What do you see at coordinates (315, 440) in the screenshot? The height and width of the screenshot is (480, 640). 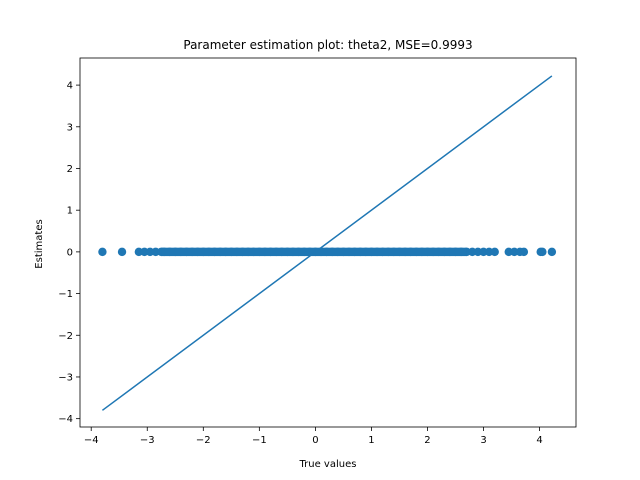 I see `x-tick-label: 0` at bounding box center [315, 440].